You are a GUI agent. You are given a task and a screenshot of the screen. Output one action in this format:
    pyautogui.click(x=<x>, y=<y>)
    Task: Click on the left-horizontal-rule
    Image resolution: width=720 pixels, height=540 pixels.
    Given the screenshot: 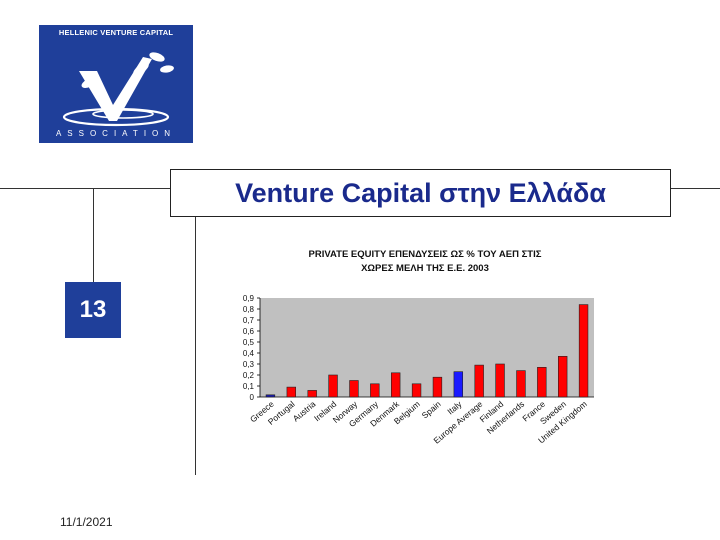 What is the action you would take?
    pyautogui.click(x=85, y=188)
    